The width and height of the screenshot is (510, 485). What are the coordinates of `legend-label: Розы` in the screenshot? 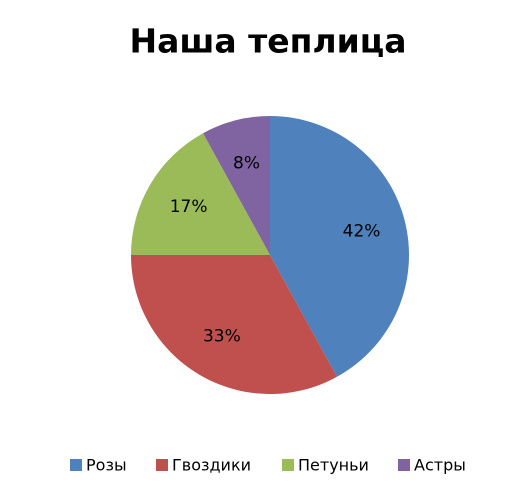 It's located at (106, 465).